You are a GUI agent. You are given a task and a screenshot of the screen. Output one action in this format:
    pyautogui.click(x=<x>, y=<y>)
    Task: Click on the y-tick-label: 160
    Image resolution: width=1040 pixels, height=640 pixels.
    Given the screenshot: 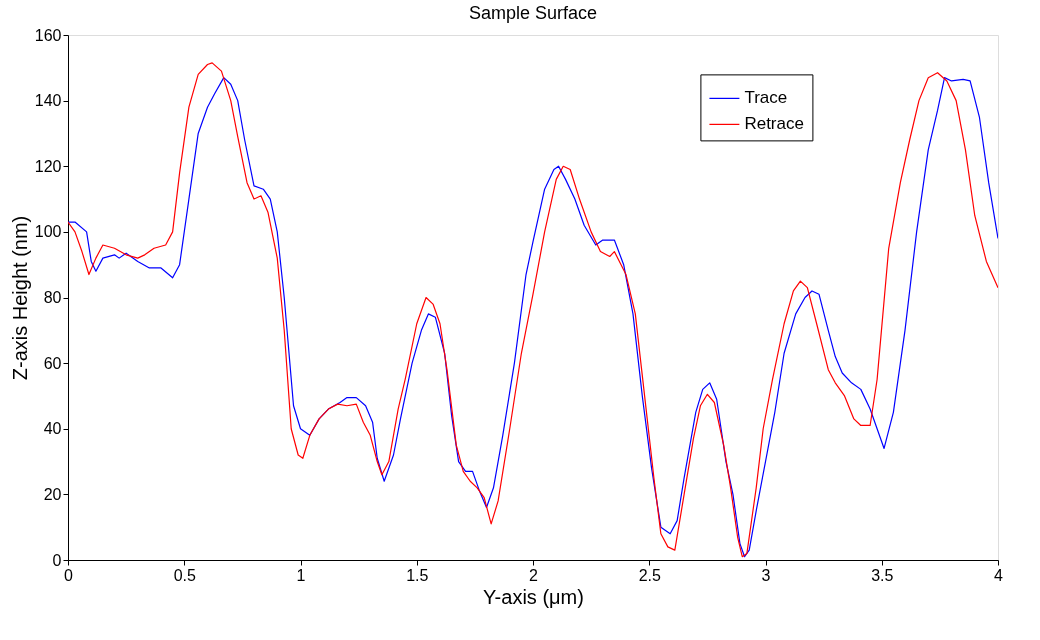 What is the action you would take?
    pyautogui.click(x=48, y=35)
    